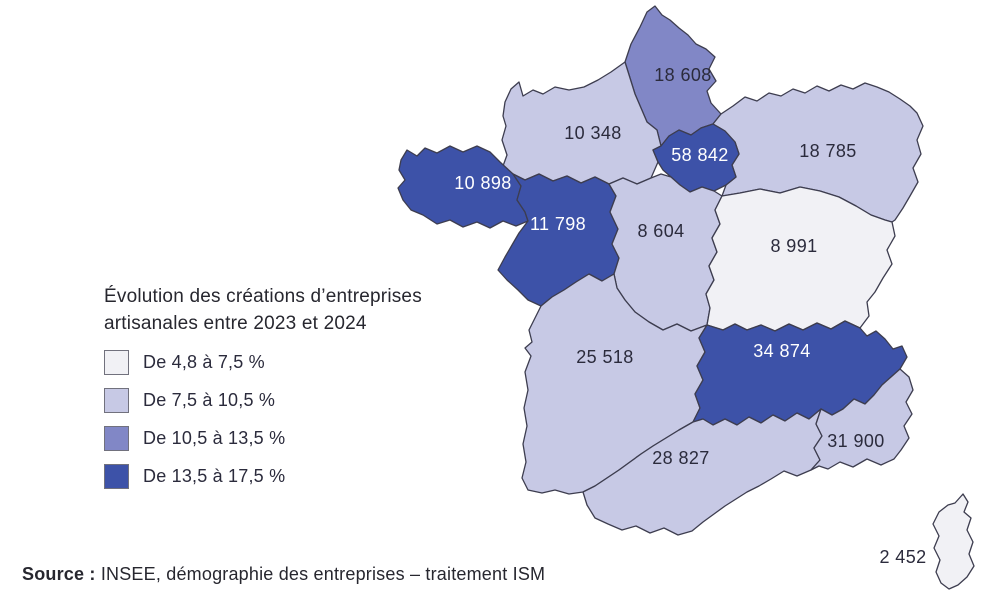 The width and height of the screenshot is (998, 608). I want to click on region-value-nouvelle-aquitaine: 25 518, so click(604, 357).